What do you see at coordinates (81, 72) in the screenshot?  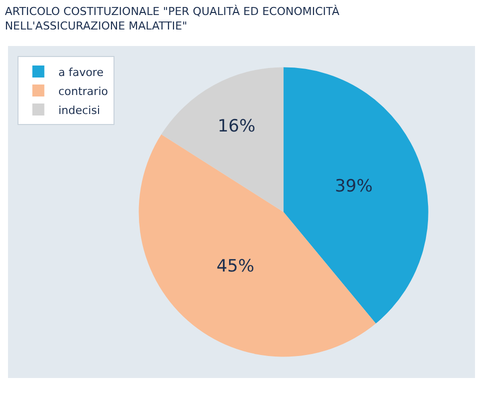 I see `legend-label: a favore` at bounding box center [81, 72].